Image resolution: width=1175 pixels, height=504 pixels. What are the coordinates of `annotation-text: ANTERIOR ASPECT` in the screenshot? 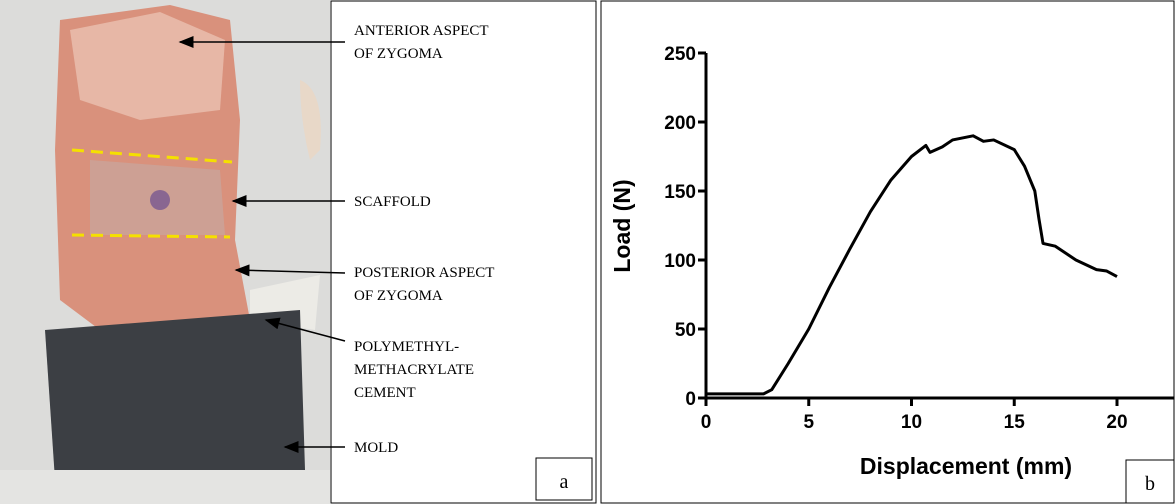 It's located at (421, 31).